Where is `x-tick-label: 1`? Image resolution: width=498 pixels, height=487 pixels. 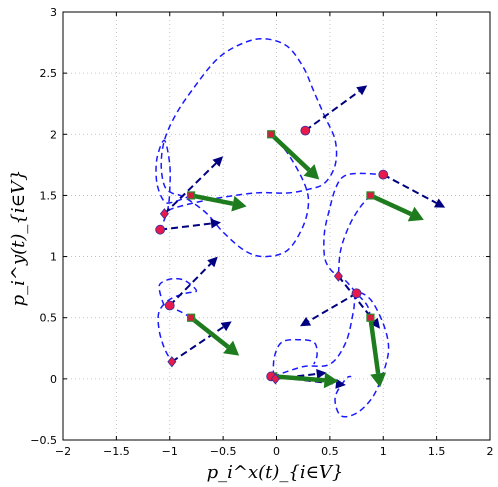 x-tick-label: 1 is located at coordinates (383, 451).